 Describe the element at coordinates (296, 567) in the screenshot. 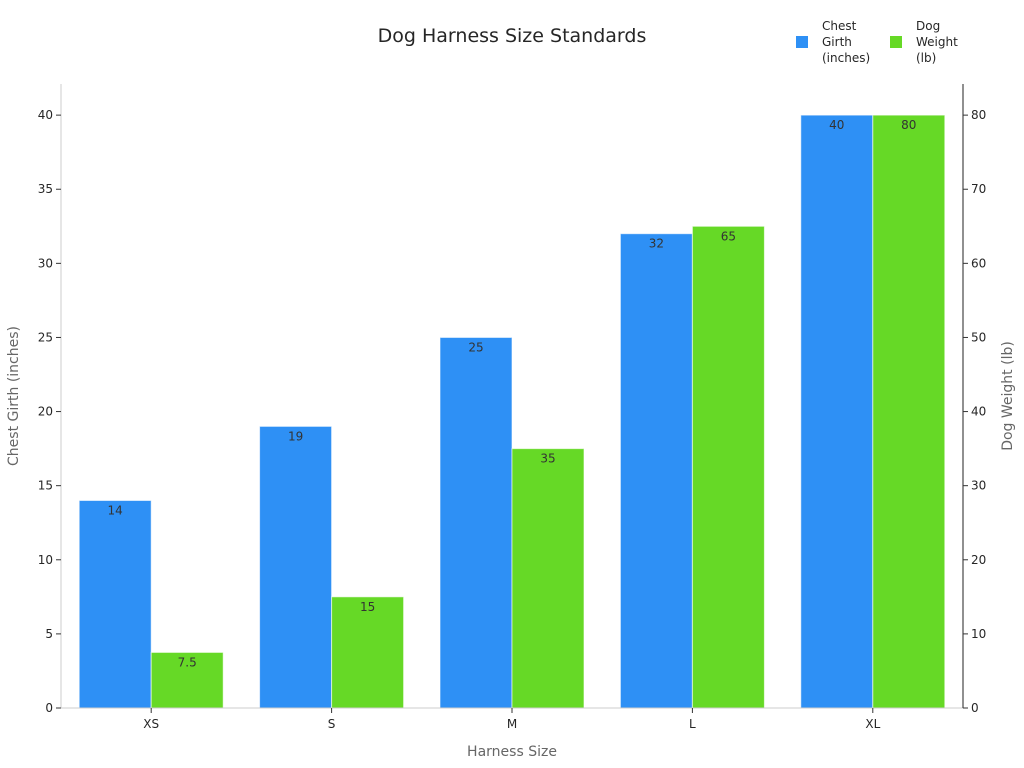

I see `bar-chest-girth-s` at that location.